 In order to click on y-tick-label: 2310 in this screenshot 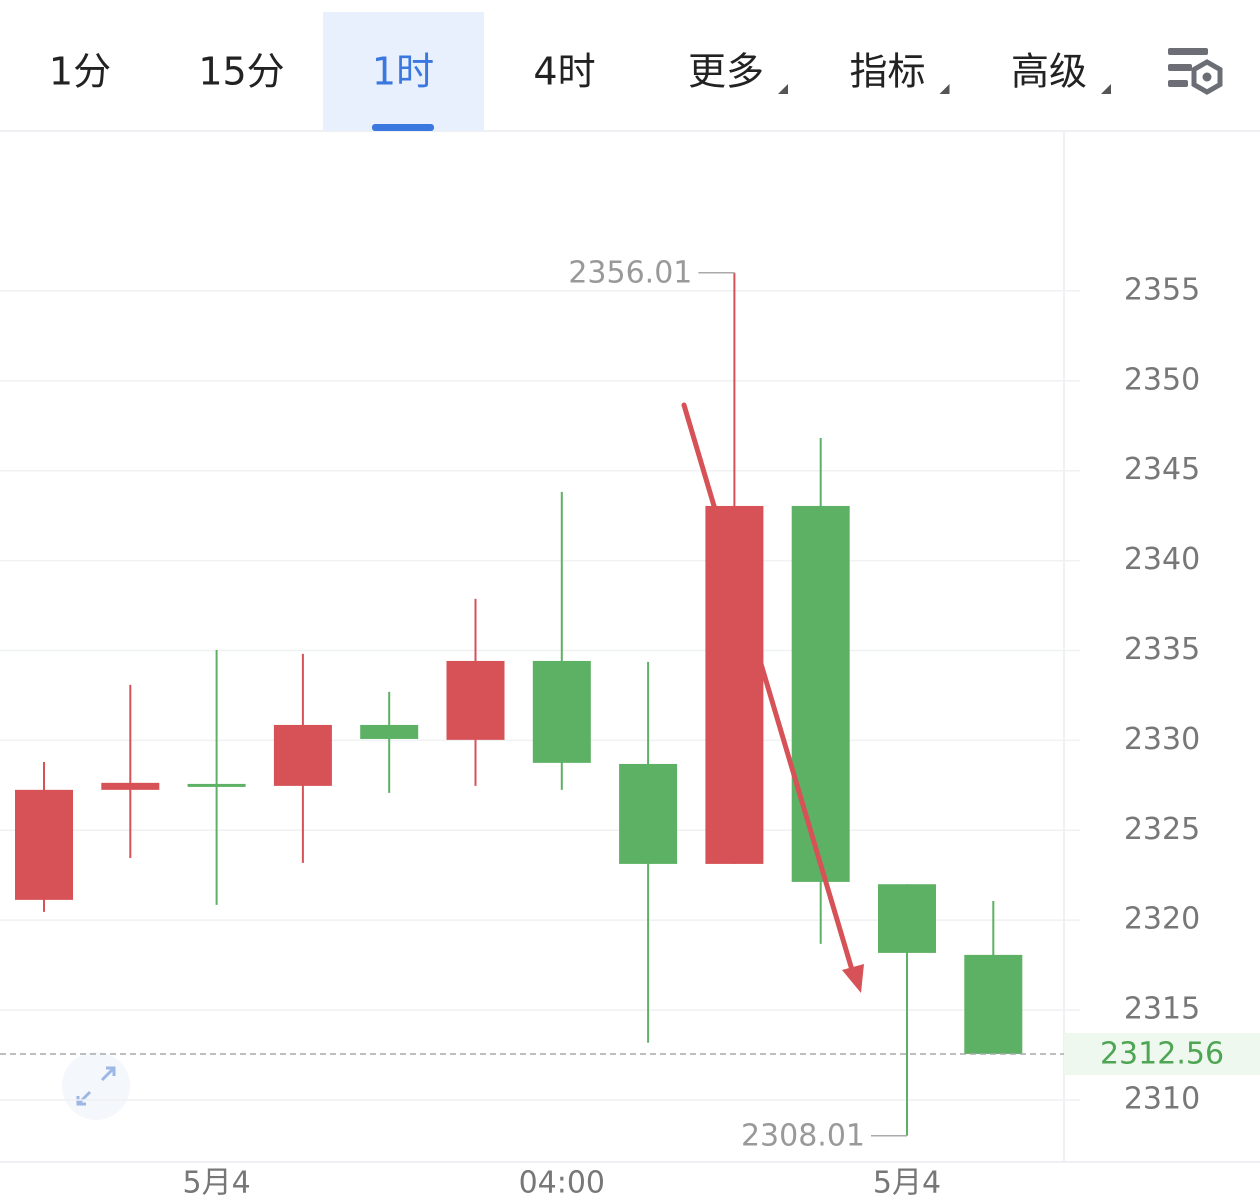, I will do `click(1162, 1098)`.